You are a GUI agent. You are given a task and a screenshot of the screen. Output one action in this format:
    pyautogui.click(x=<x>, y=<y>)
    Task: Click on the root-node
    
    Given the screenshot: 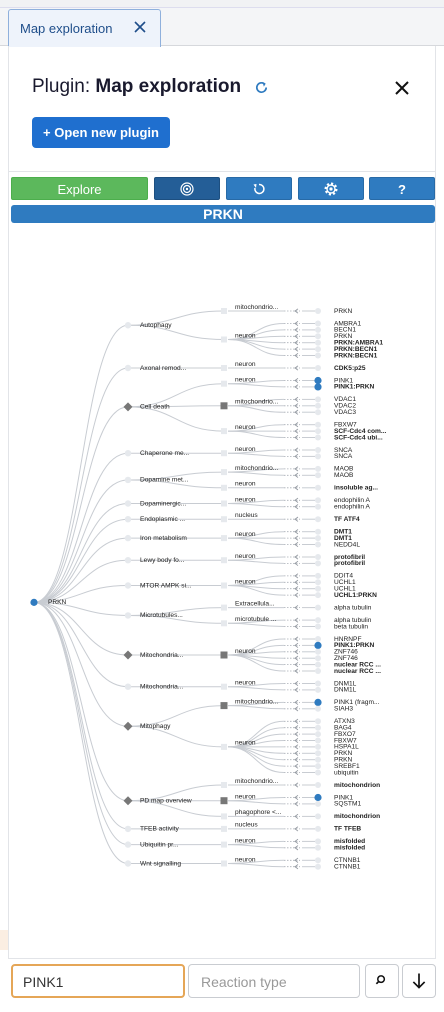 What is the action you would take?
    pyautogui.click(x=34, y=602)
    